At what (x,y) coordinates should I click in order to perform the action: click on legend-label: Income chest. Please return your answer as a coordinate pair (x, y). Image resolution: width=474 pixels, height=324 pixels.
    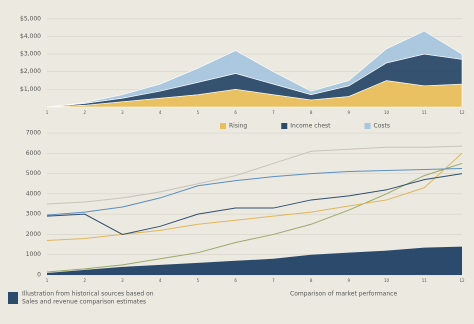
    Looking at the image, I should click on (310, 126).